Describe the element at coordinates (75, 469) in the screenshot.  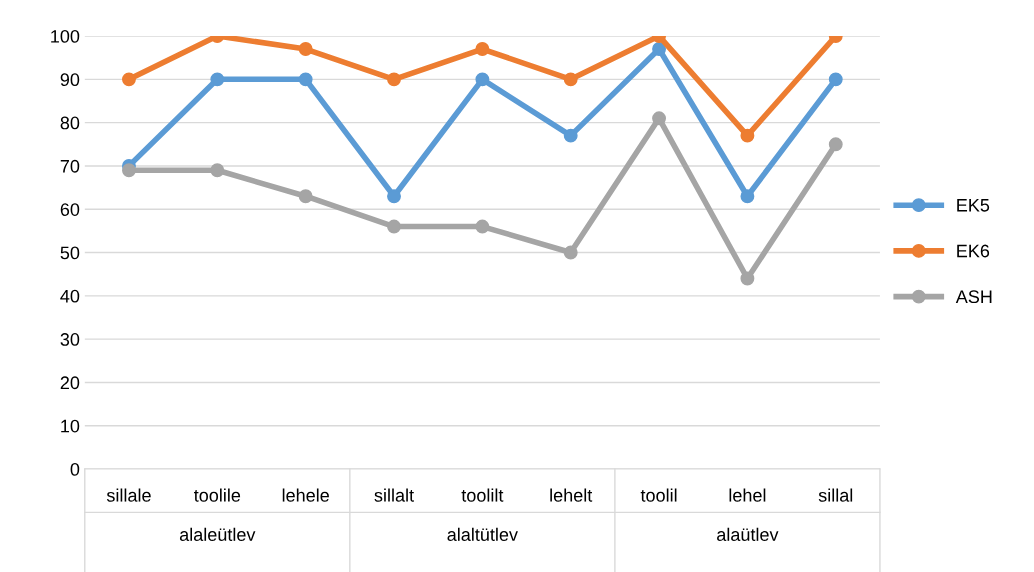
I see `y-tick-label: 0` at that location.